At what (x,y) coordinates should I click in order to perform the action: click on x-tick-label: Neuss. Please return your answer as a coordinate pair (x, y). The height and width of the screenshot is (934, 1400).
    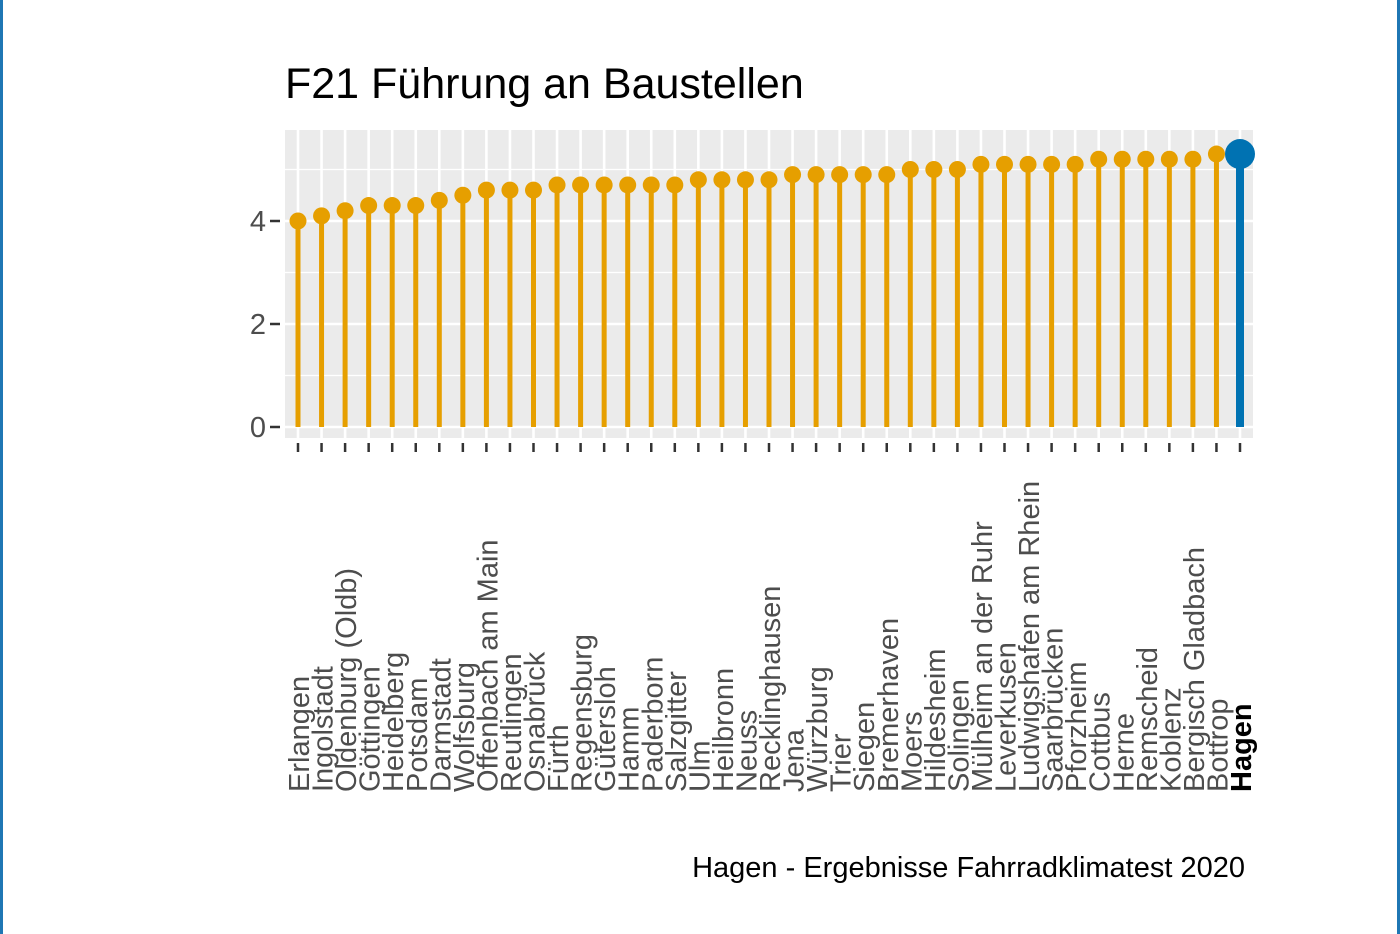
    Looking at the image, I should click on (747, 751).